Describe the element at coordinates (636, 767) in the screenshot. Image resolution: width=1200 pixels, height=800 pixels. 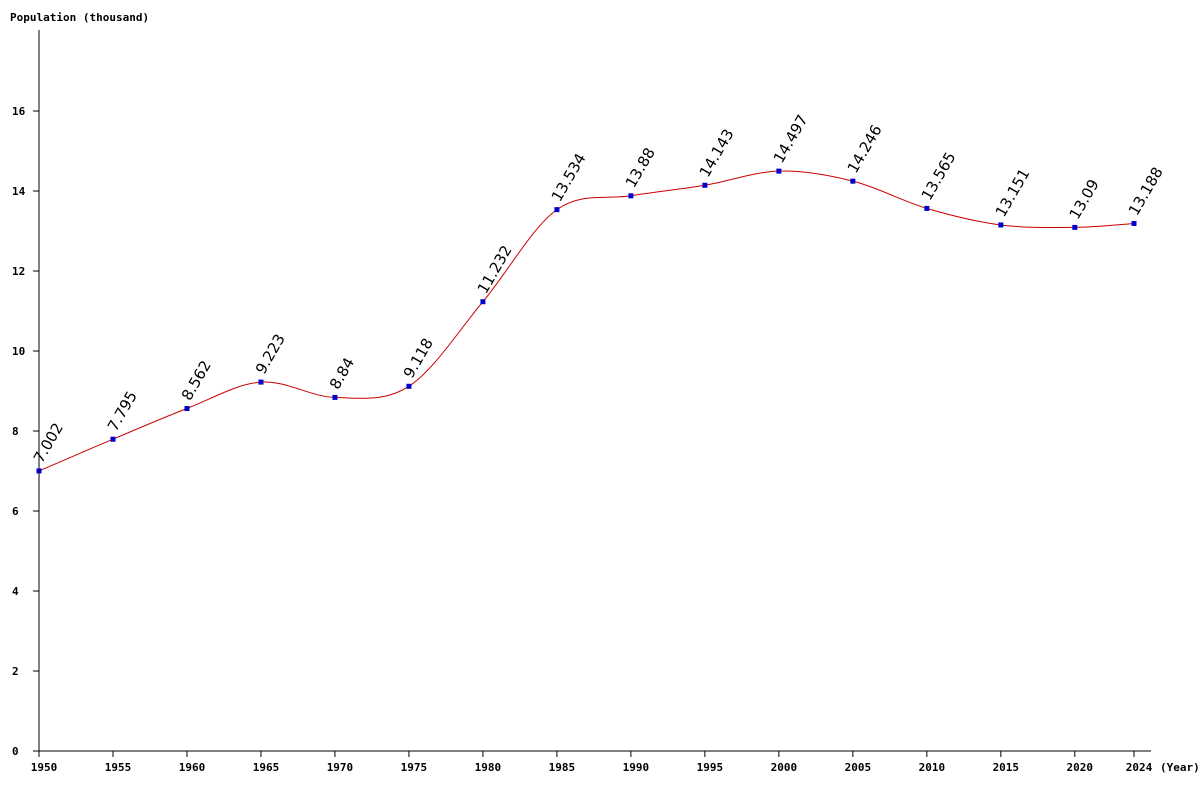
I see `x-tick-label: 1990` at that location.